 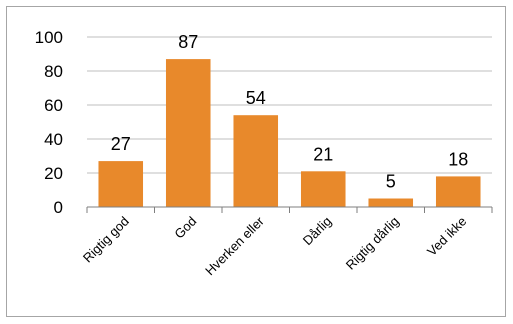 I want to click on category-label: God, so click(x=185, y=228).